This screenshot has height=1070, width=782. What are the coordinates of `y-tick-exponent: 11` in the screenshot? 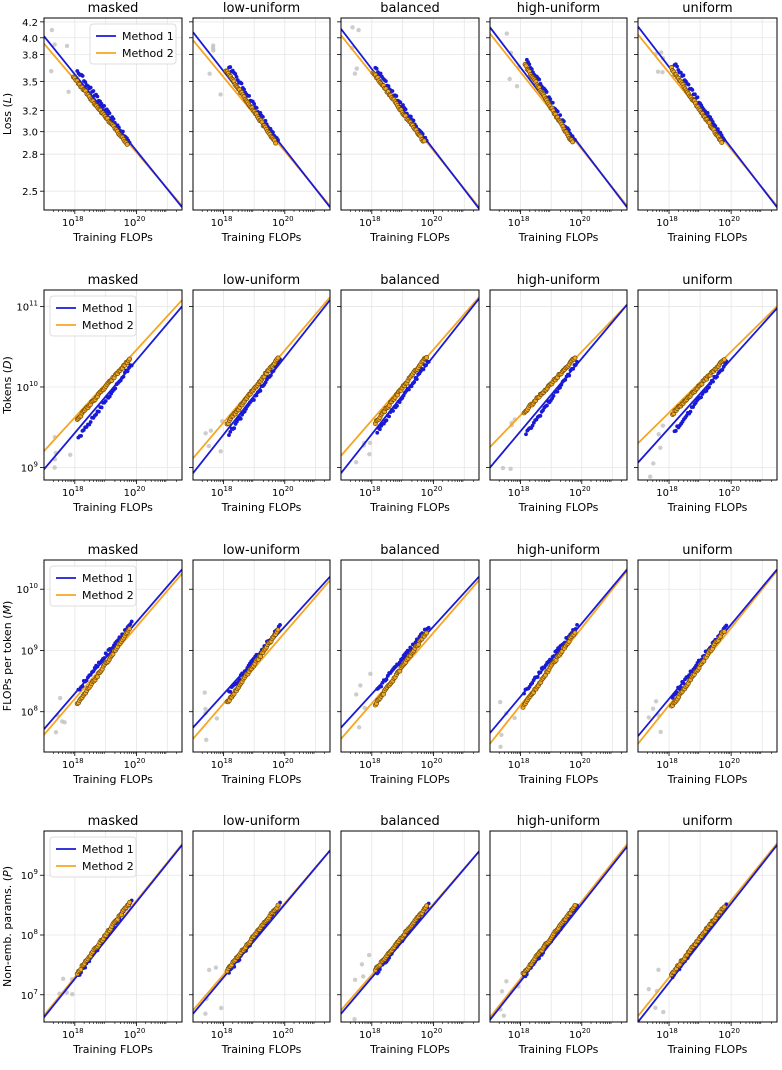 It's located at (33, 303).